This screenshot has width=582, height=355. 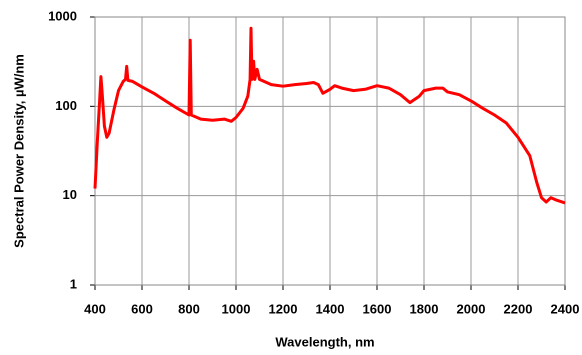 What do you see at coordinates (66, 105) in the screenshot?
I see `y-tick-label: 100` at bounding box center [66, 105].